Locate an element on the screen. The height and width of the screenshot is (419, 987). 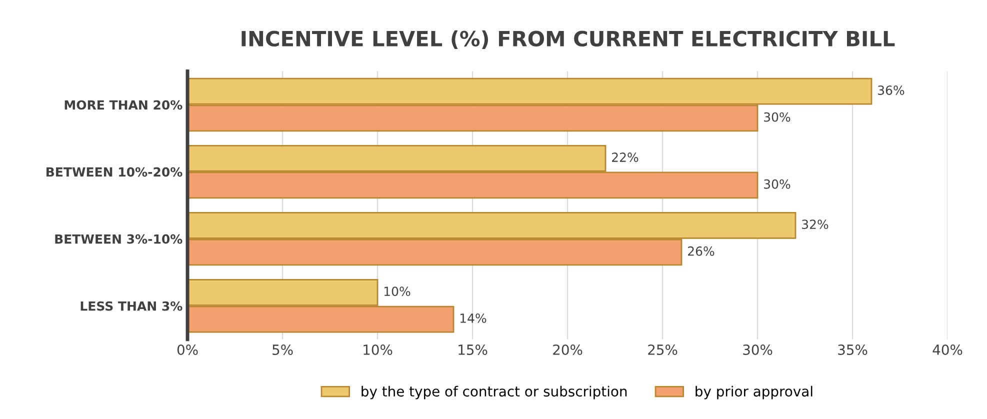
data-label: 26% is located at coordinates (701, 251).